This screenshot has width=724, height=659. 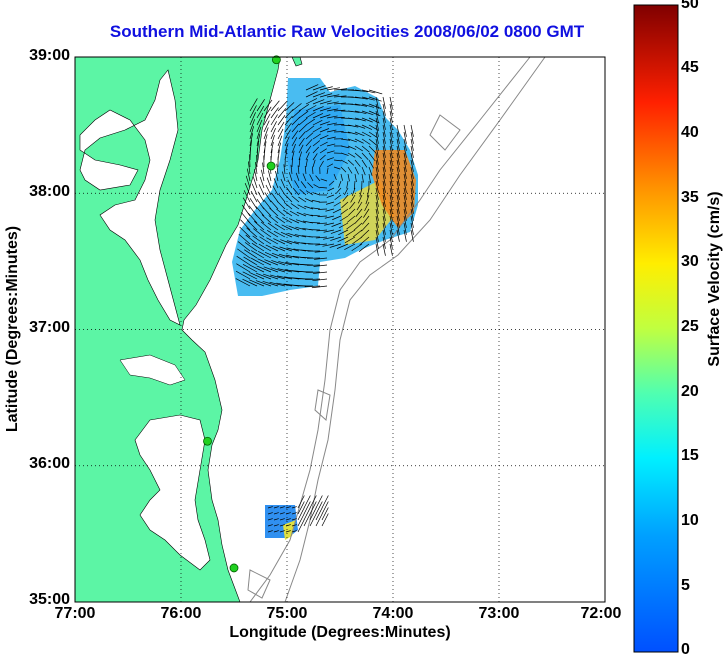 I want to click on x-axis-label: Longitude (Degrees:Minutes), so click(x=340, y=632).